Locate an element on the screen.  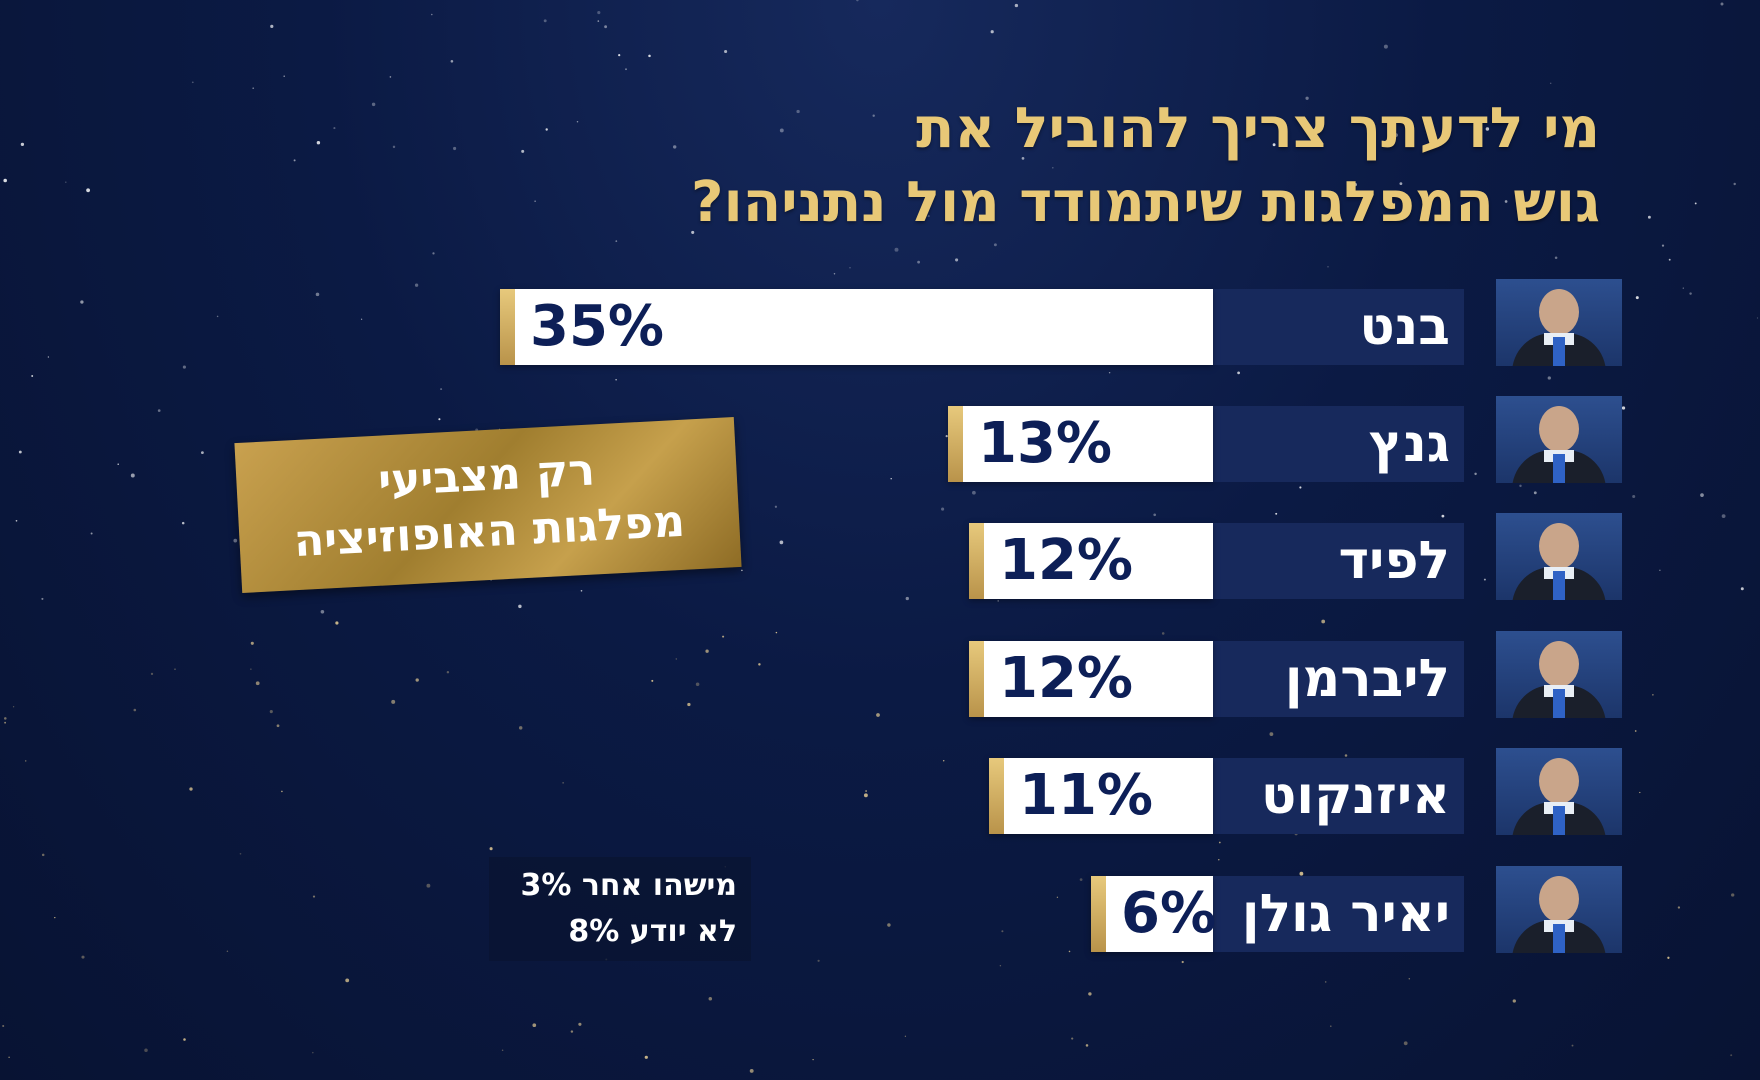
candidate-photo is located at coordinates (1559, 909).